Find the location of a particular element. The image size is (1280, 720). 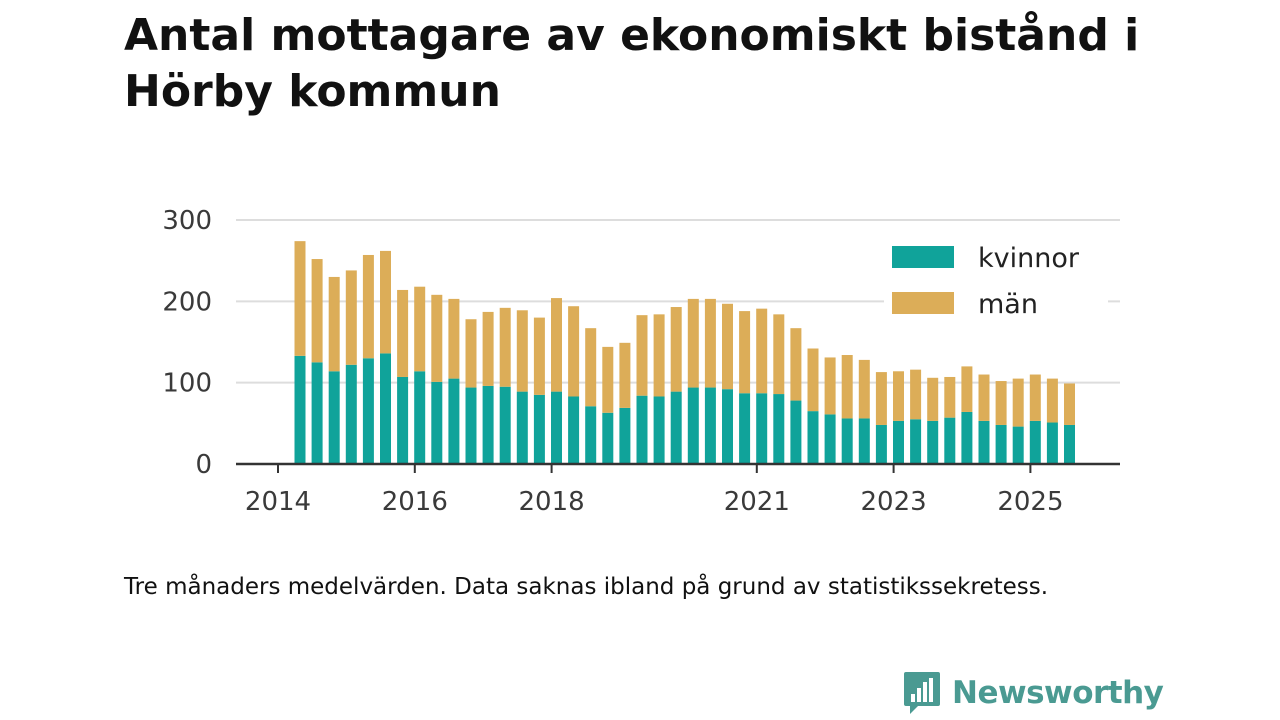

newsworthy-logo-icon is located at coordinates (922, 693).